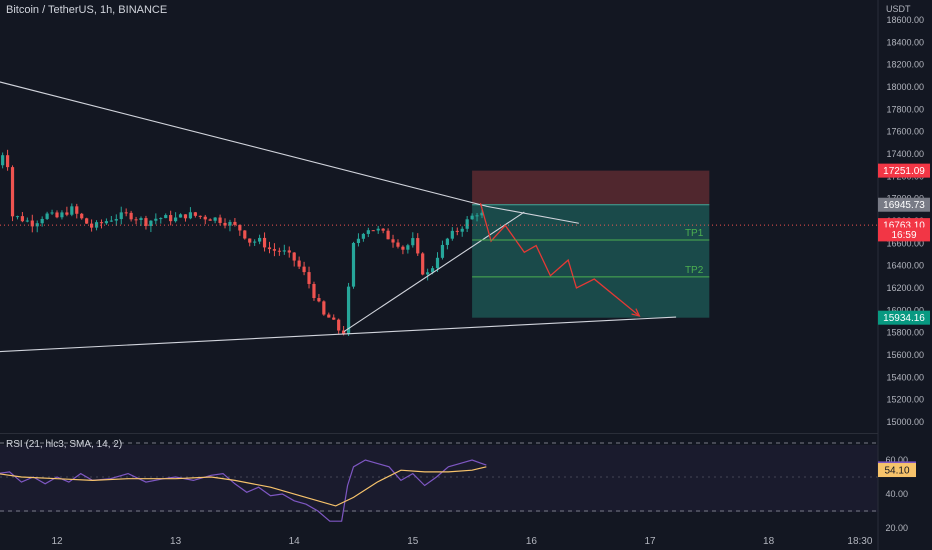  I want to click on price-tick: 18000.00, so click(905, 87).